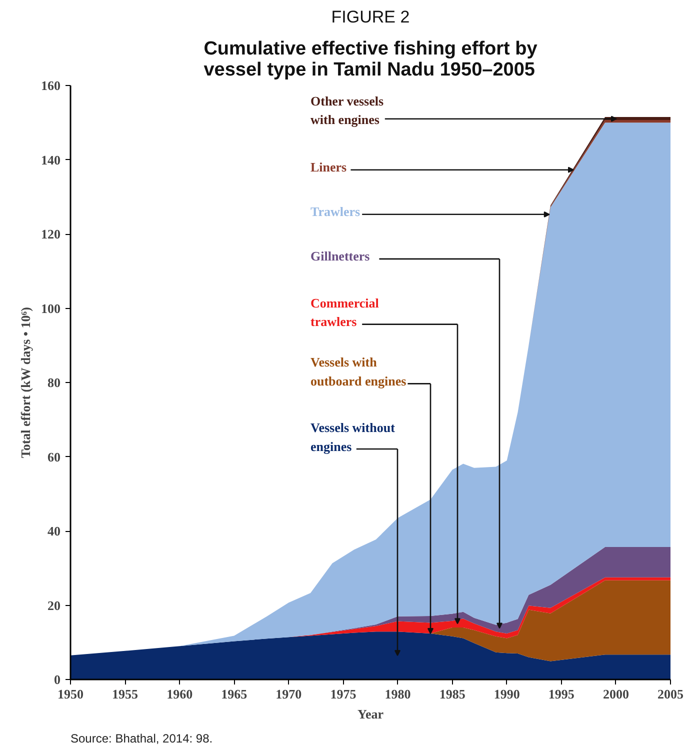 Image resolution: width=695 pixels, height=754 pixels. Describe the element at coordinates (289, 694) in the screenshot. I see `x-tick-label: 1970` at that location.